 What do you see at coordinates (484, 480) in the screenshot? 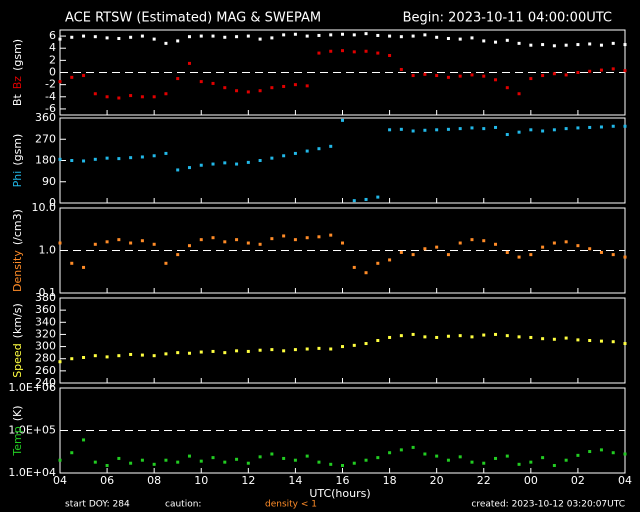
I see `x-tick-label: 22` at bounding box center [484, 480].